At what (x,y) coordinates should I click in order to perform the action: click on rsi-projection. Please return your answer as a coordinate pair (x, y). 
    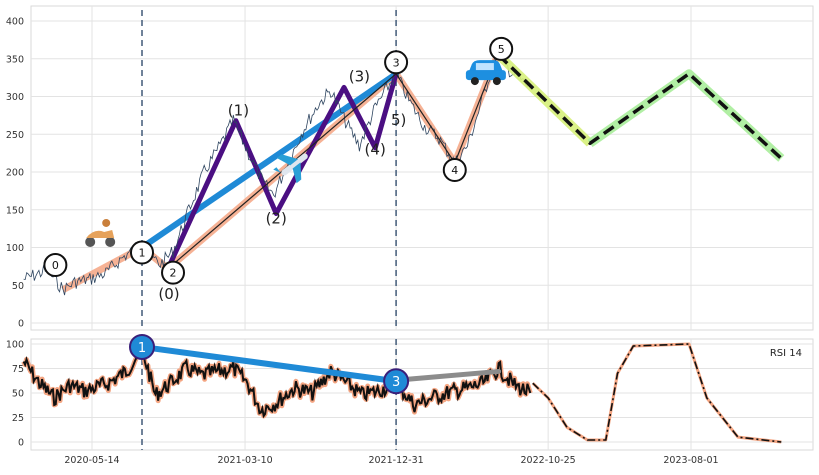
    Looking at the image, I should click on (657, 393).